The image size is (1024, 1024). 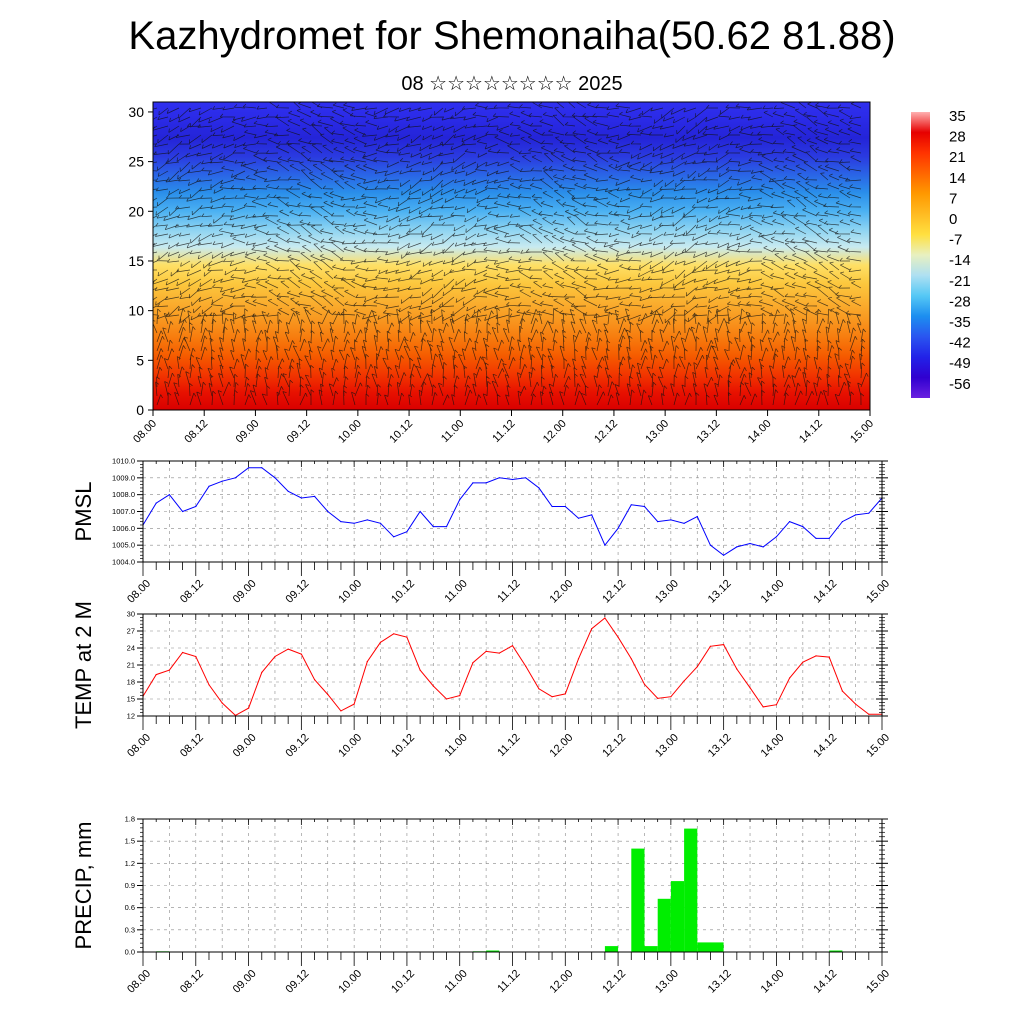 What do you see at coordinates (123, 494) in the screenshot?
I see `ytick-label: 1008.0` at bounding box center [123, 494].